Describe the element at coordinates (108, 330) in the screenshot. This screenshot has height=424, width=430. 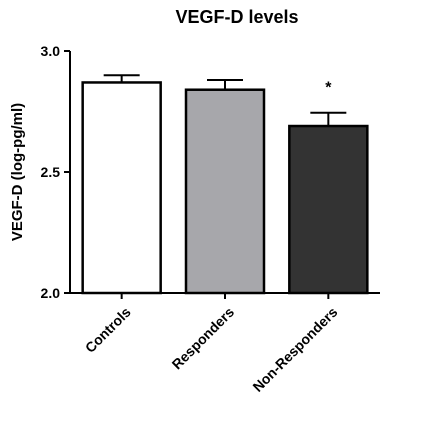
I see `x-tick-label: Controls` at that location.